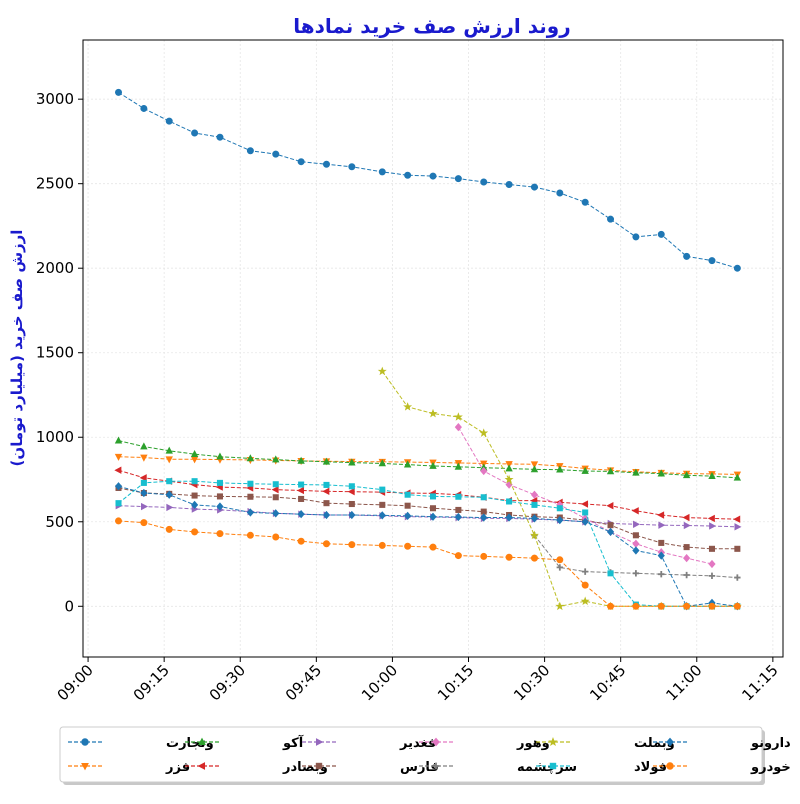 This screenshot has height=804, width=800. I want to click on y-tick-label: 0, so click(69, 606).